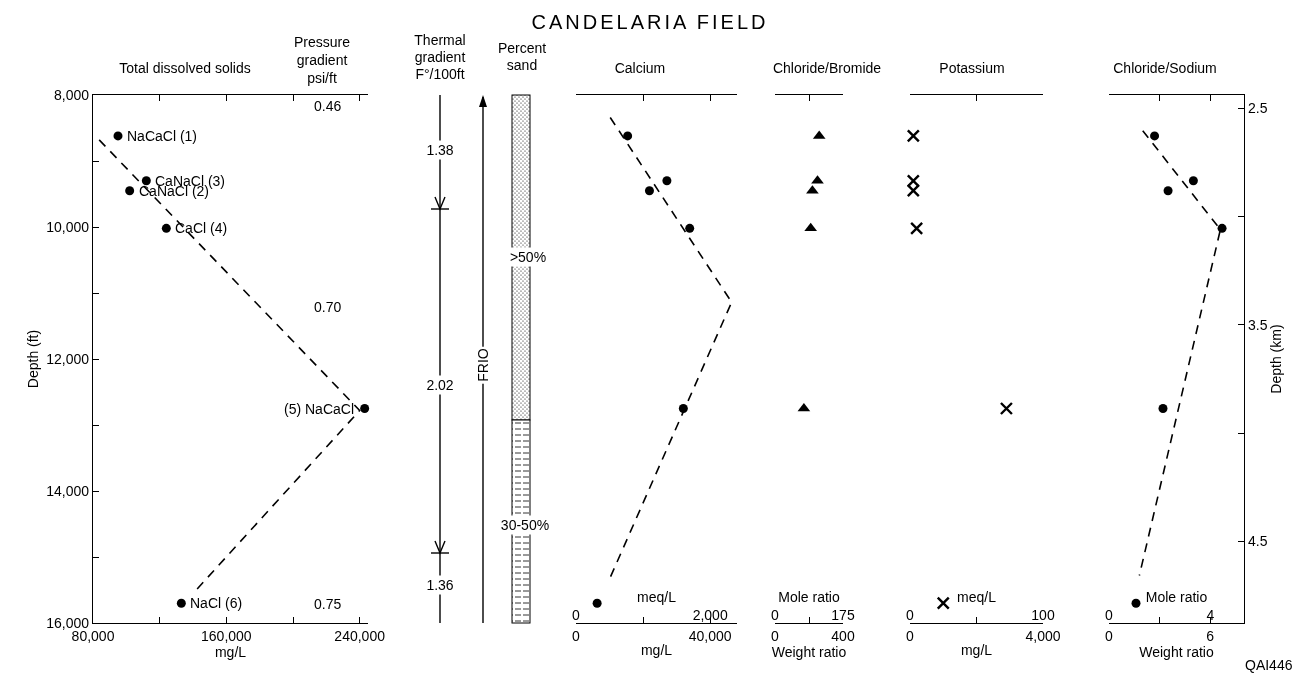 The width and height of the screenshot is (1301, 679). What do you see at coordinates (710, 636) in the screenshot?
I see `x-tick-label: 40,000` at bounding box center [710, 636].